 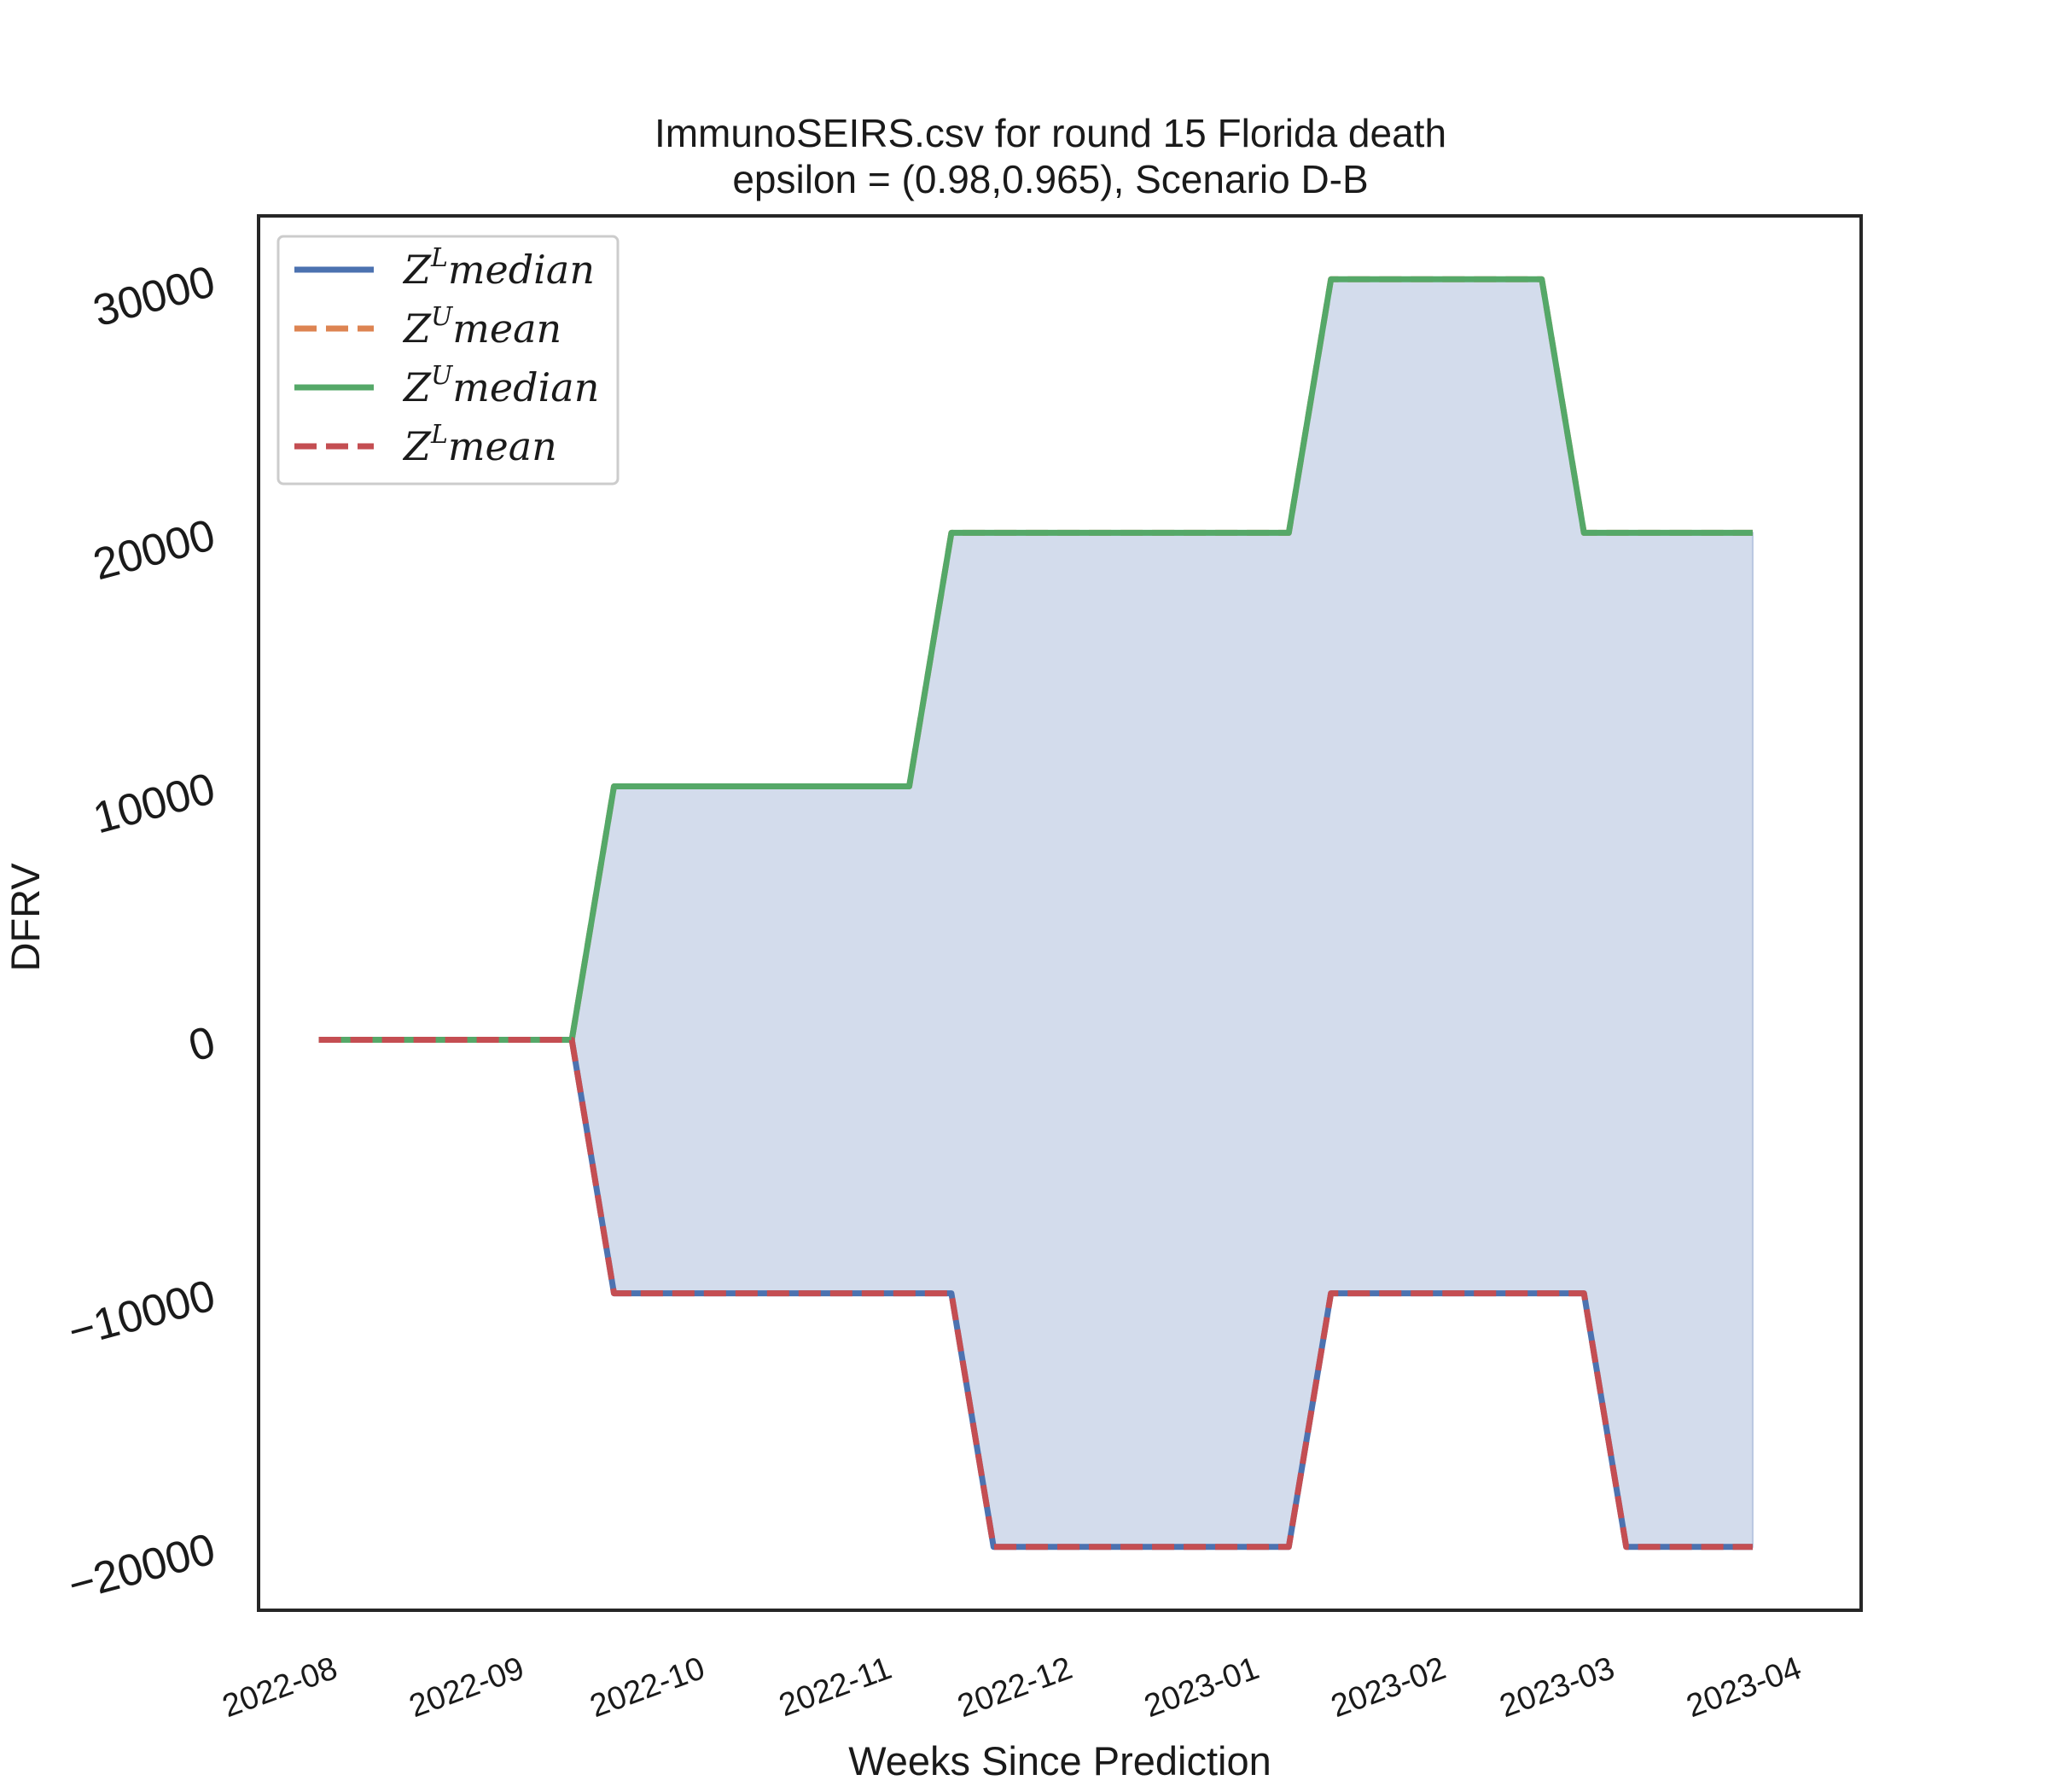 What do you see at coordinates (1744, 1687) in the screenshot?
I see `x-tick-label: 2023-04` at bounding box center [1744, 1687].